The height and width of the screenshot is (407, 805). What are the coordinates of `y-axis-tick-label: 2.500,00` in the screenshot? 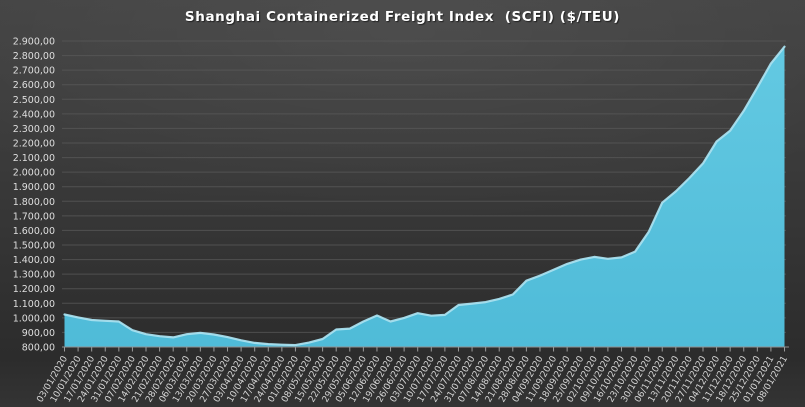 It's located at (34, 100).